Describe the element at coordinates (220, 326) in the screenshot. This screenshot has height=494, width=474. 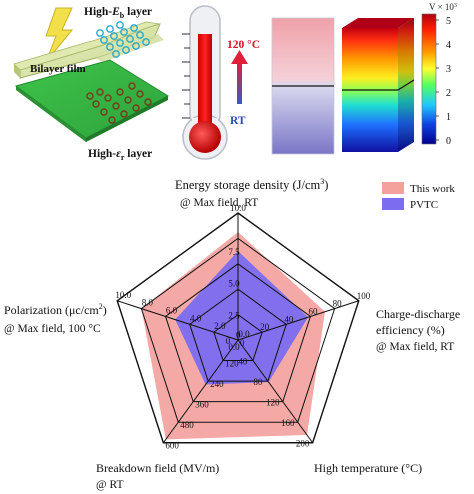
I see `tick-label-polarization: 2.0` at that location.